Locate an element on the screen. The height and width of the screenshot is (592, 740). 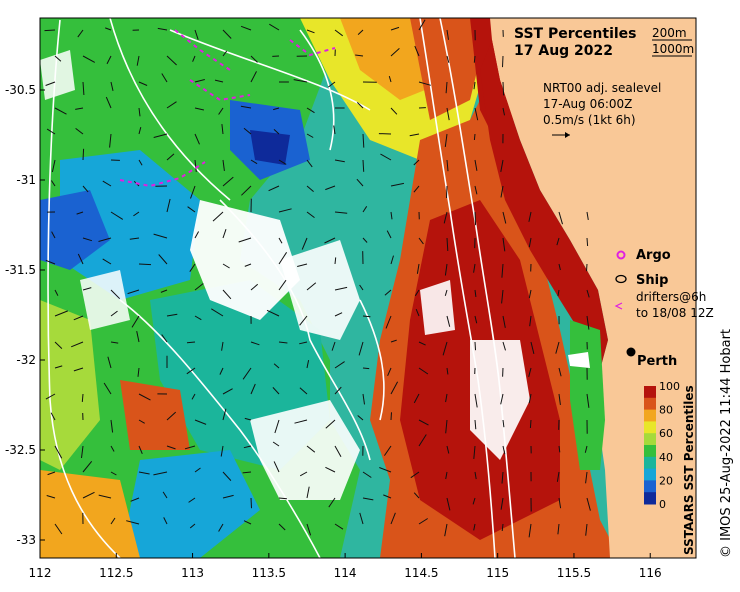
y-tick-label: -30.5 is located at coordinates (20, 90).